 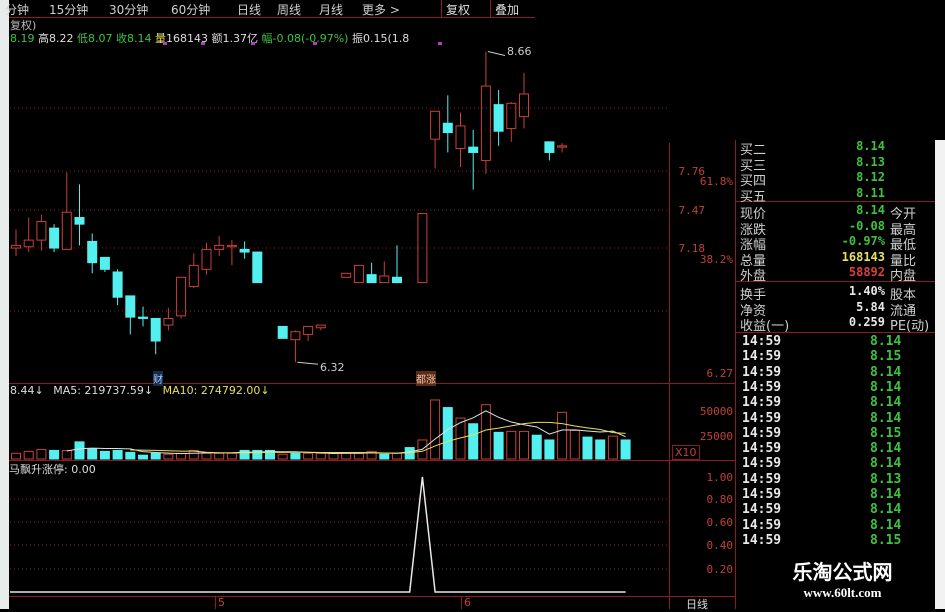 What do you see at coordinates (886, 479) in the screenshot?
I see `tick-price: 8.13` at bounding box center [886, 479].